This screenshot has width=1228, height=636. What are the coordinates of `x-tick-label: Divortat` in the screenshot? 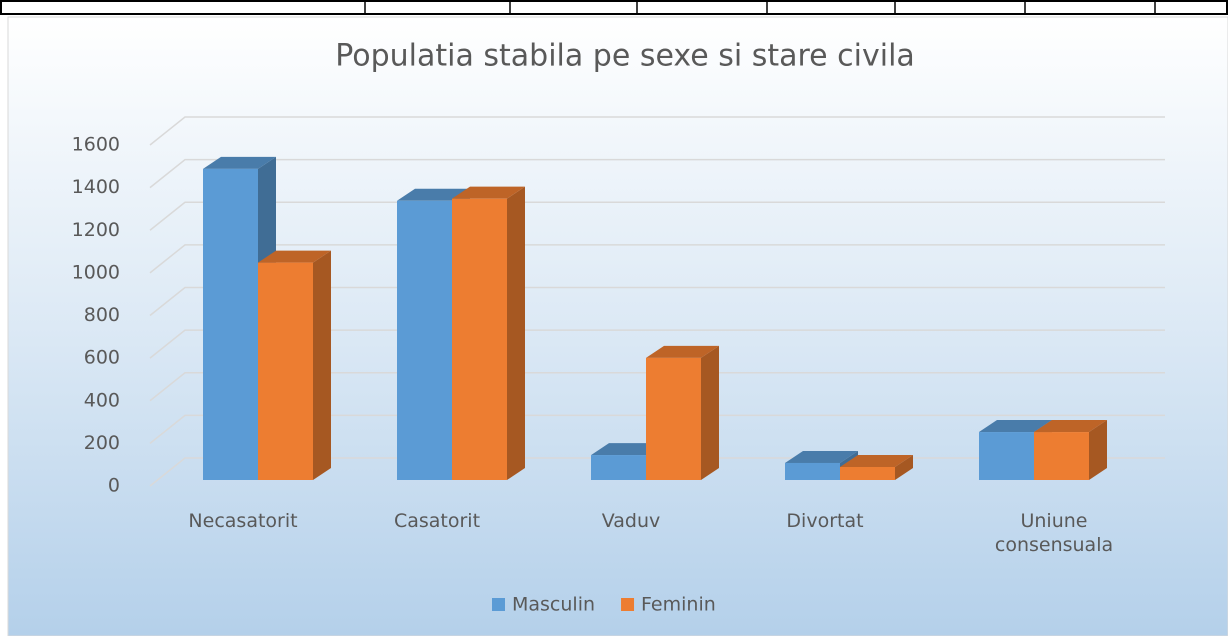 It's located at (825, 521).